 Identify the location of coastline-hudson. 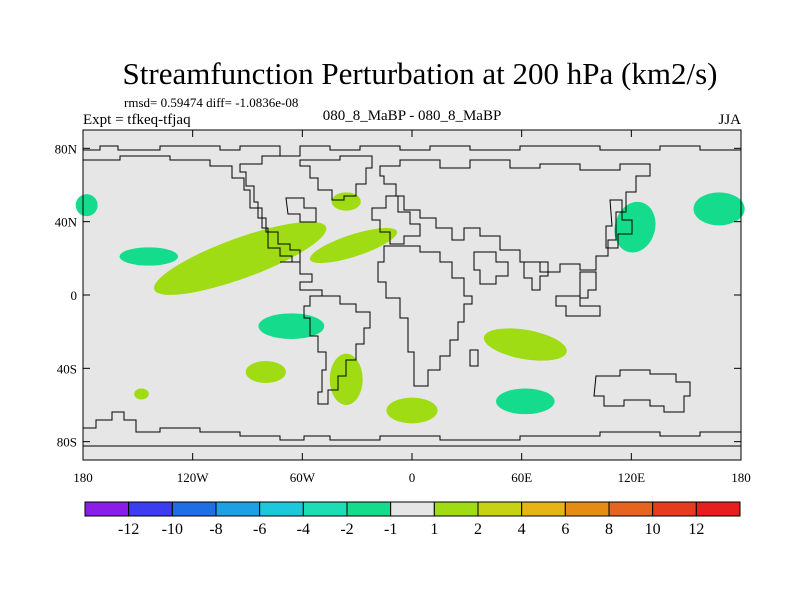
(301, 210).